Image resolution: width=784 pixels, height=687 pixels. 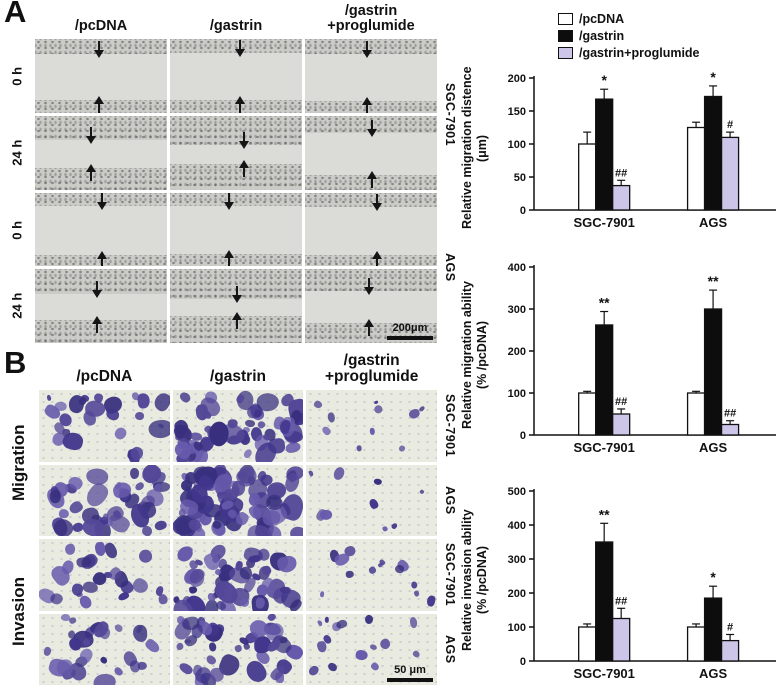 I want to click on row-cell-line-ags: AGS, so click(x=450, y=500).